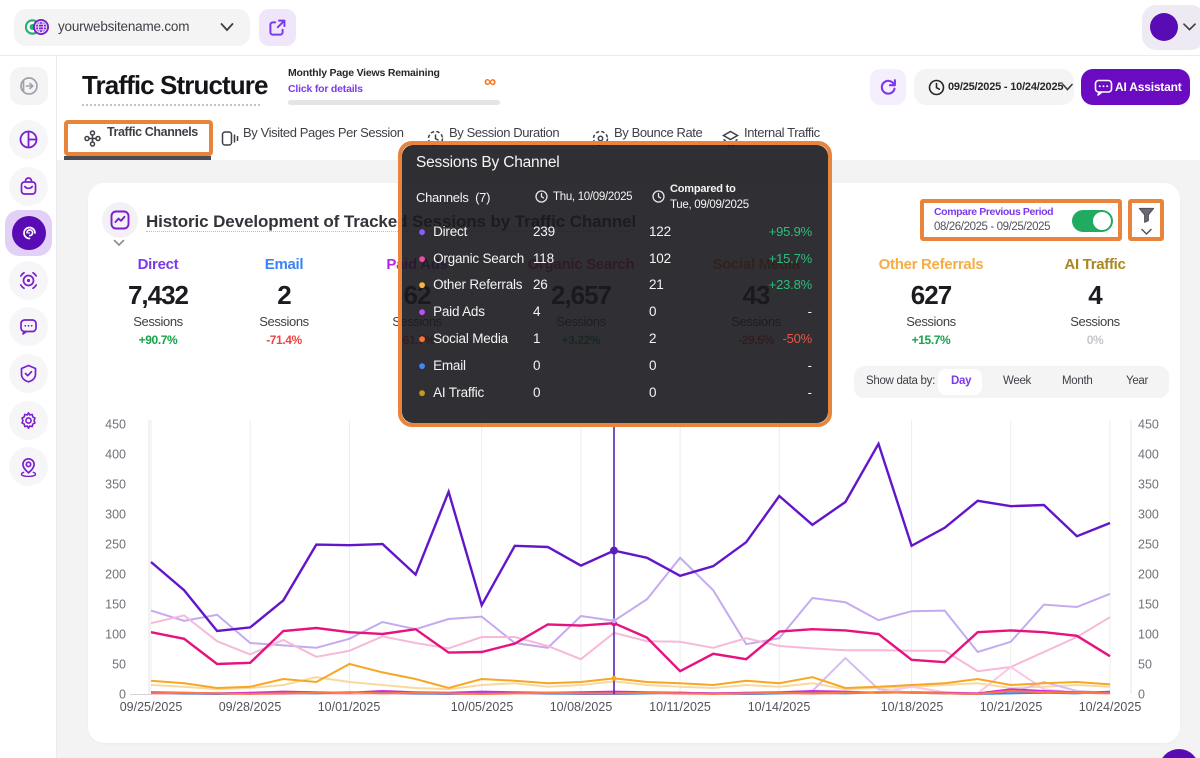 The height and width of the screenshot is (758, 1200). I want to click on svg-text: 10/18/2025, so click(912, 707).